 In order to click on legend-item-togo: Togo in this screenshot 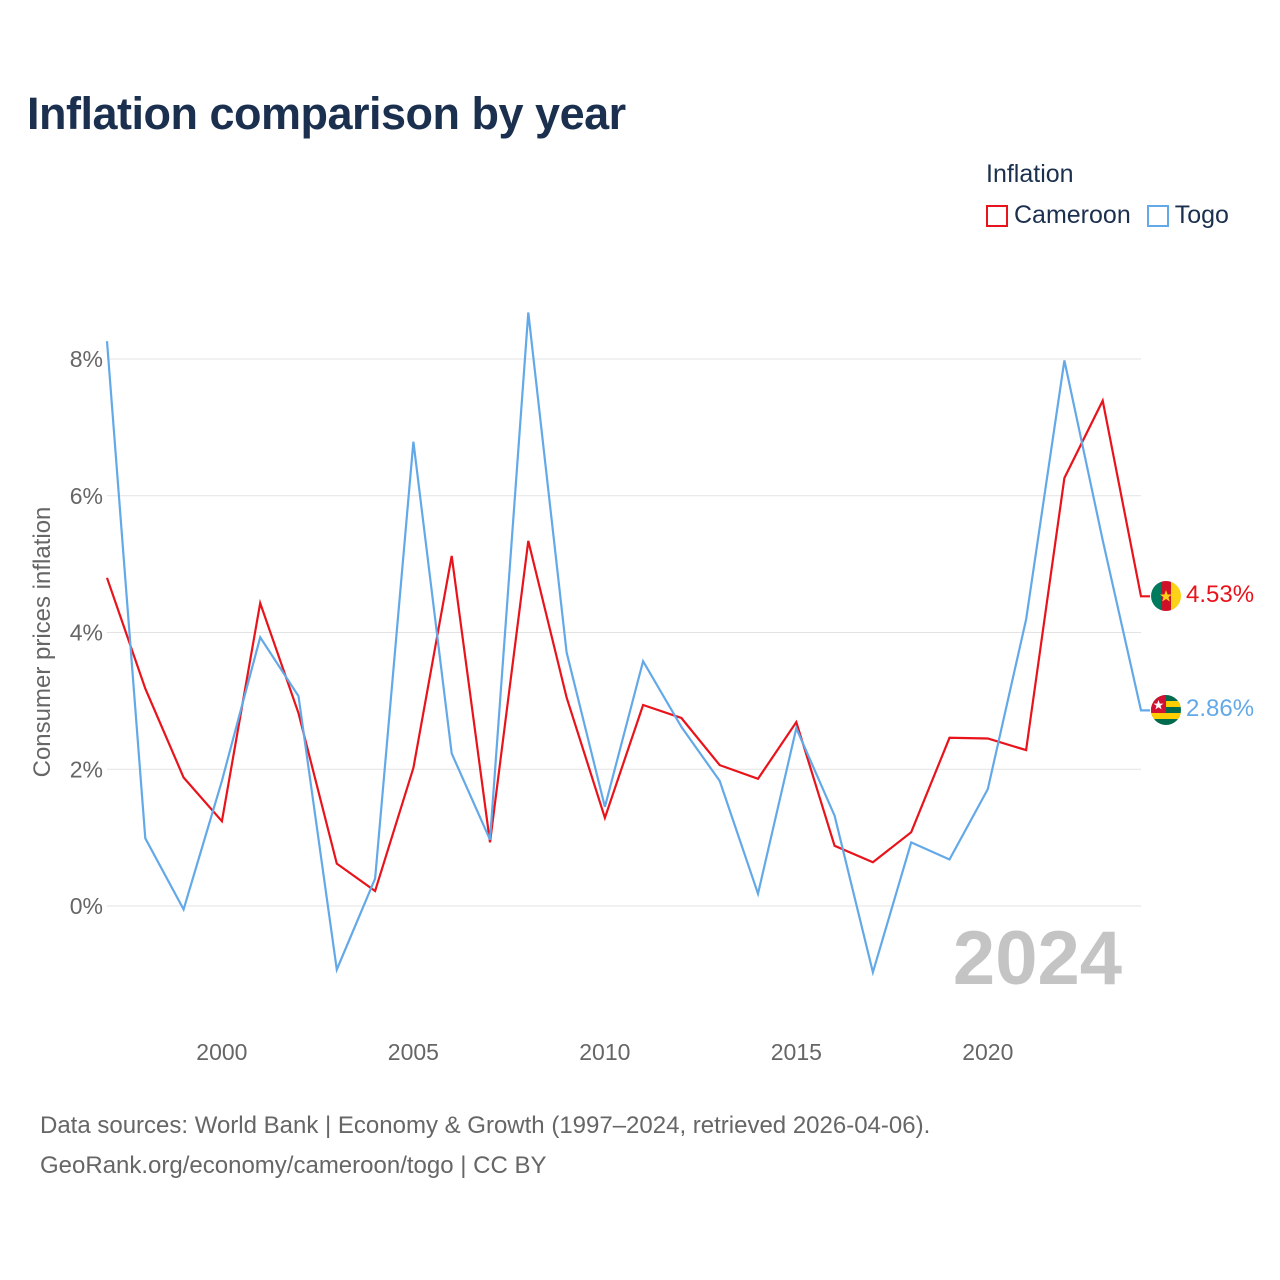, I will do `click(1187, 215)`.